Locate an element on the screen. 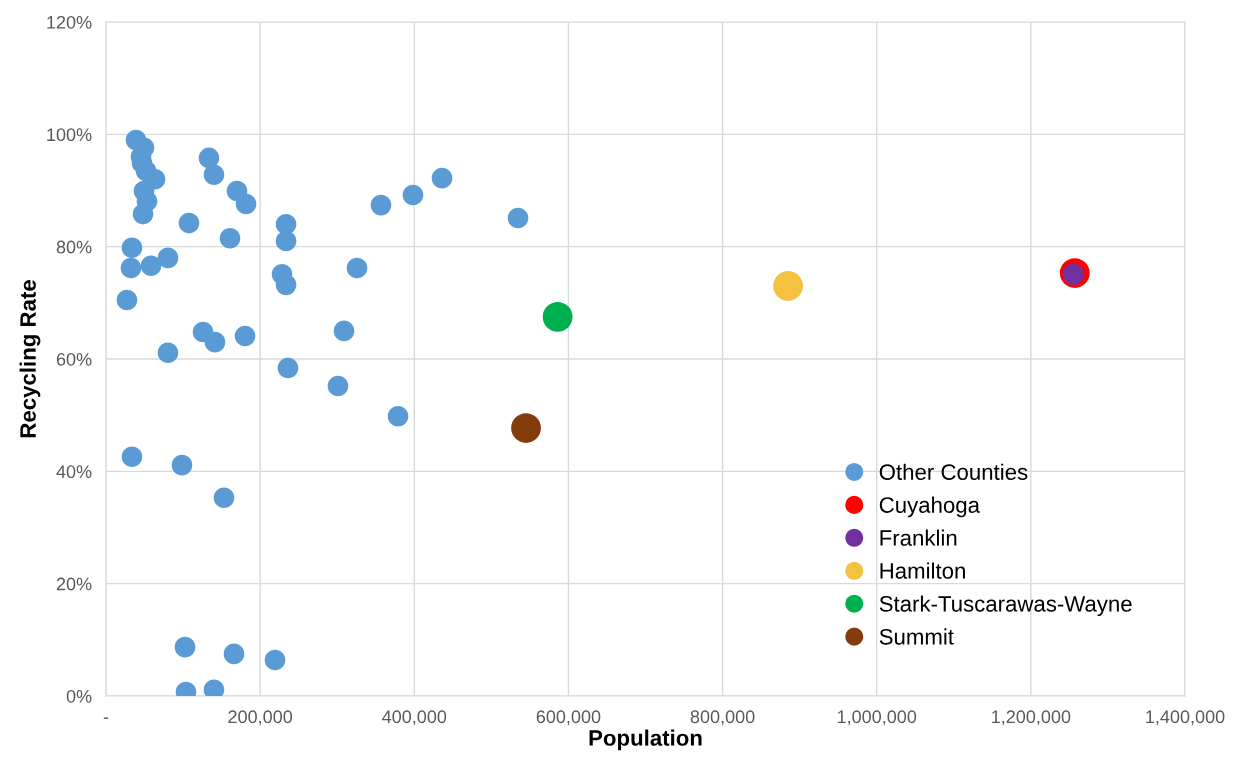 The height and width of the screenshot is (767, 1253). x-tick-label: 1,000,000 is located at coordinates (877, 718).